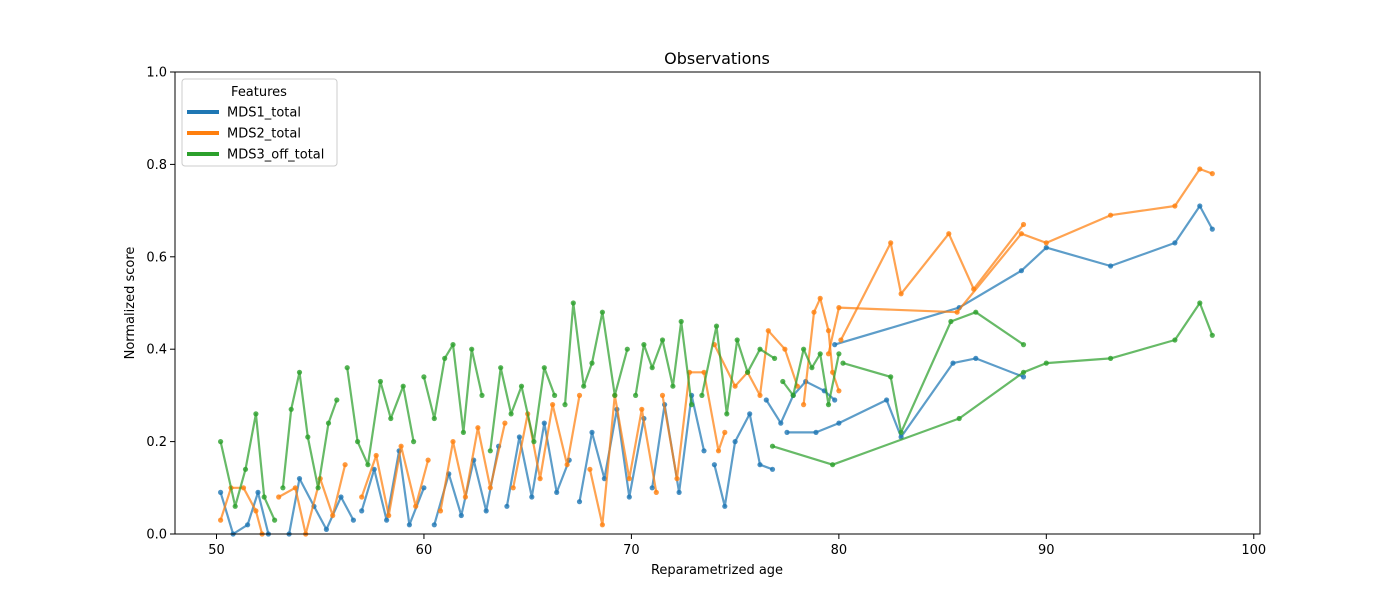 This screenshot has width=1400, height=600. Describe the element at coordinates (156, 73) in the screenshot. I see `y-tick-label: 1.0` at that location.